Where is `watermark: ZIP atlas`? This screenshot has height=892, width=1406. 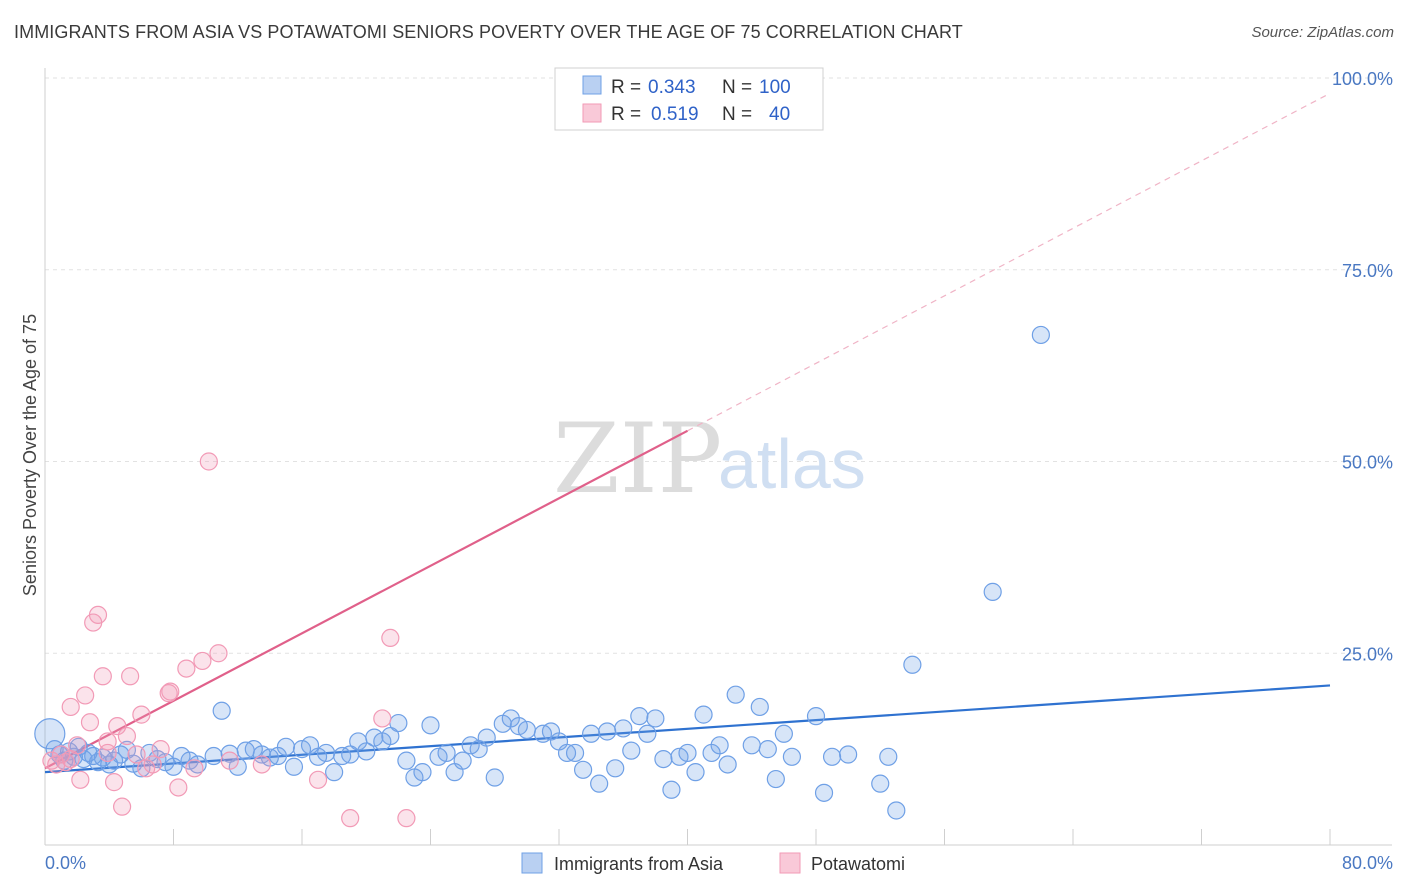 watermark: ZIP atlas is located at coordinates (709, 459).